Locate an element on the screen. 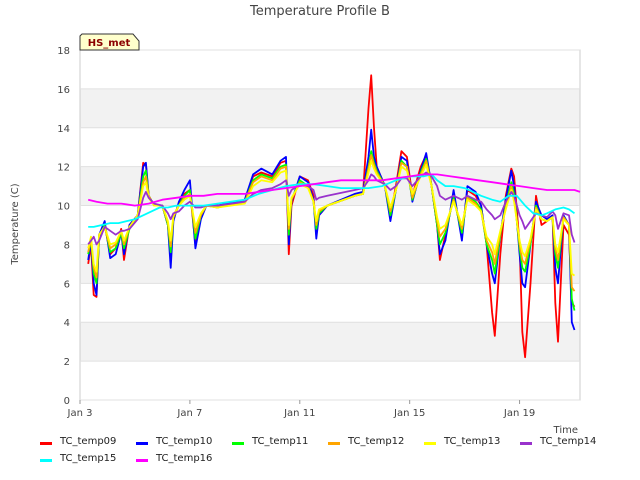 The height and width of the screenshot is (480, 640). y-tick-label: 10 is located at coordinates (63, 207).